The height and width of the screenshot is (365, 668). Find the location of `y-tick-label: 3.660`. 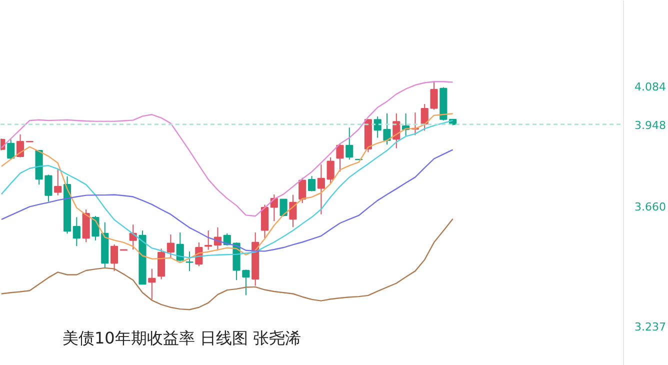

y-tick-label: 3.660 is located at coordinates (650, 207).